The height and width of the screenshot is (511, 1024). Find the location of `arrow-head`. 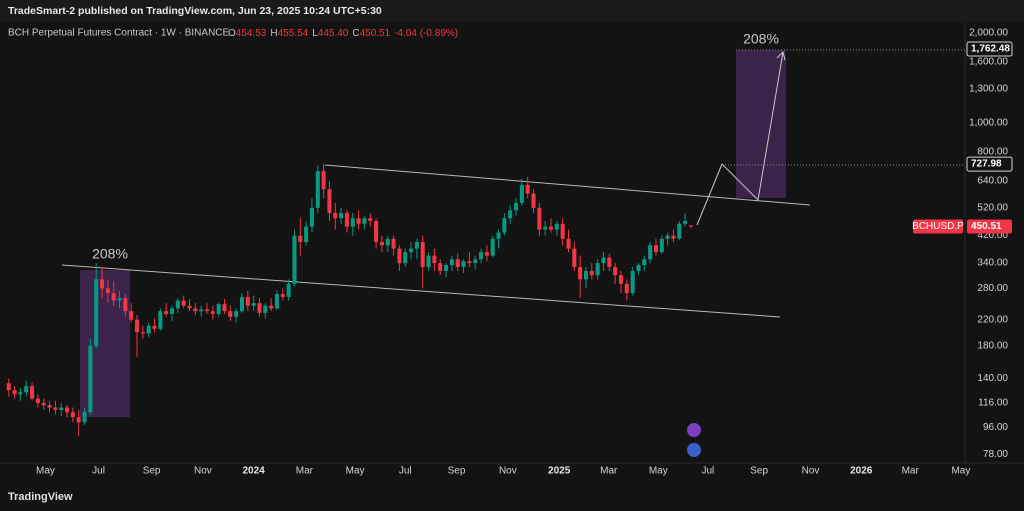

arrow-head is located at coordinates (781, 56).